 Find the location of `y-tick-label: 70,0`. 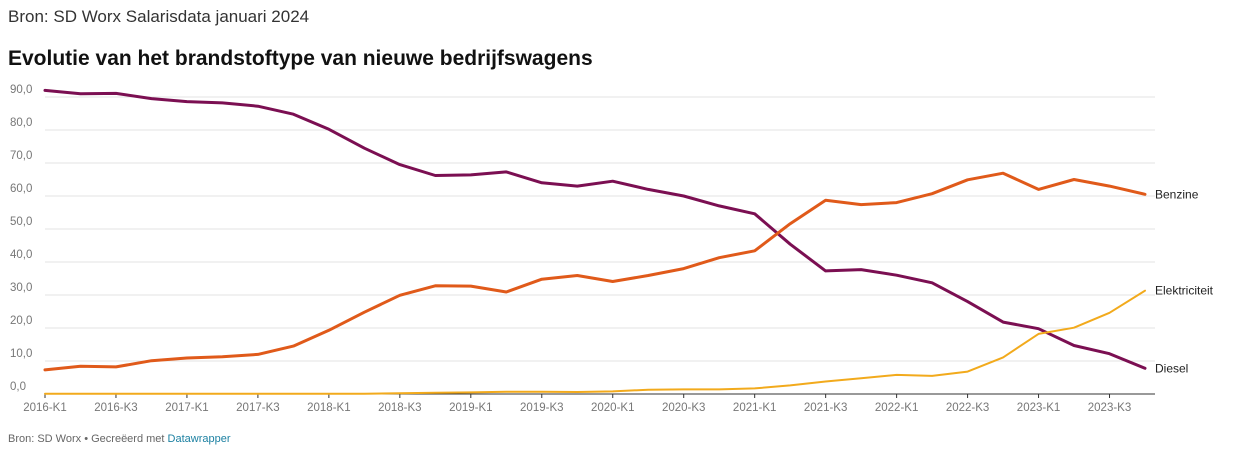

y-tick-label: 70,0 is located at coordinates (21, 156).